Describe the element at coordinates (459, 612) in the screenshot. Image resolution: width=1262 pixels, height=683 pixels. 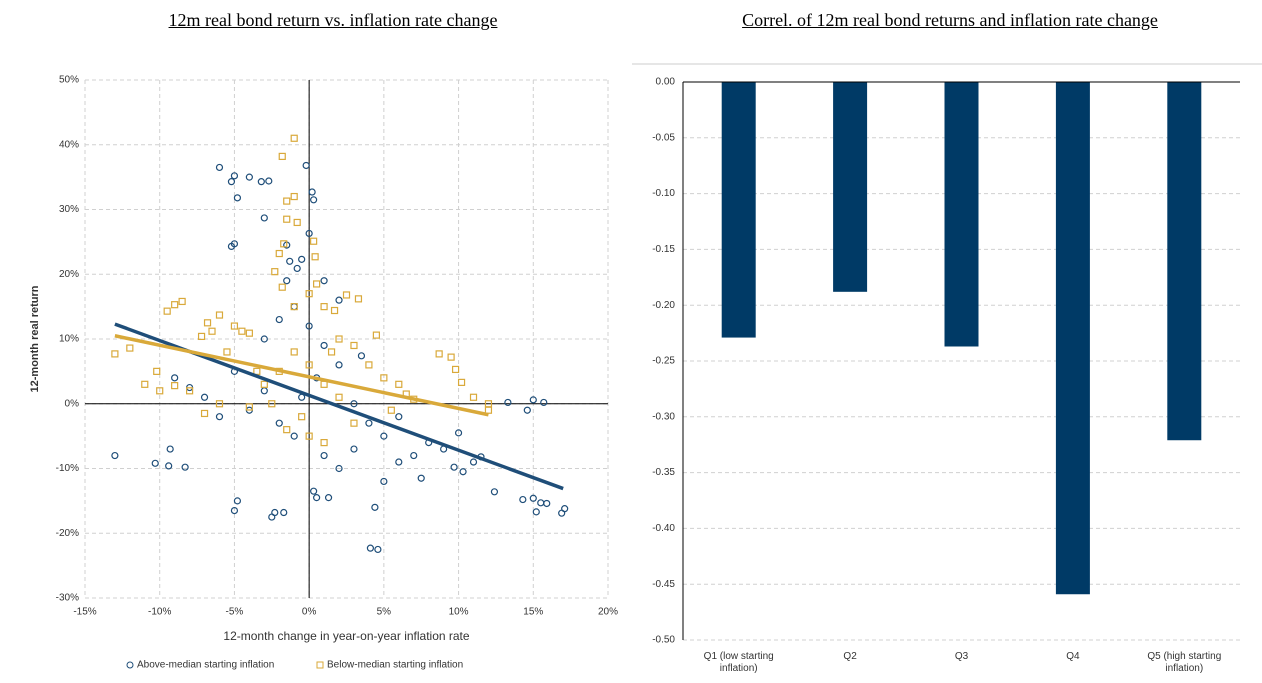
I see `x-tick-label: 10%` at that location.